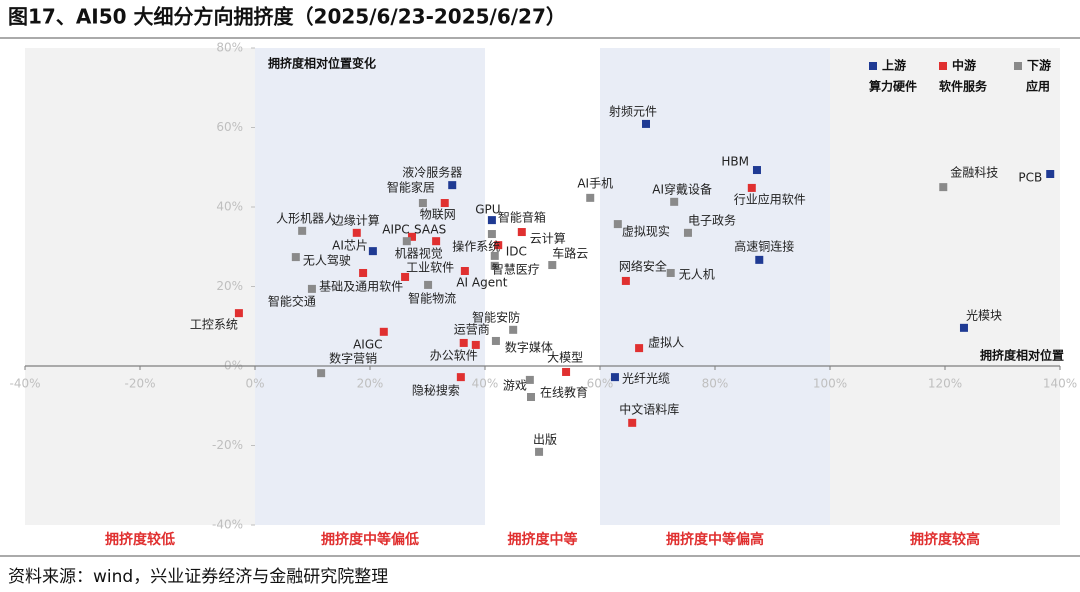 The image size is (1080, 592). I want to click on point-label: 运营商, so click(472, 328).